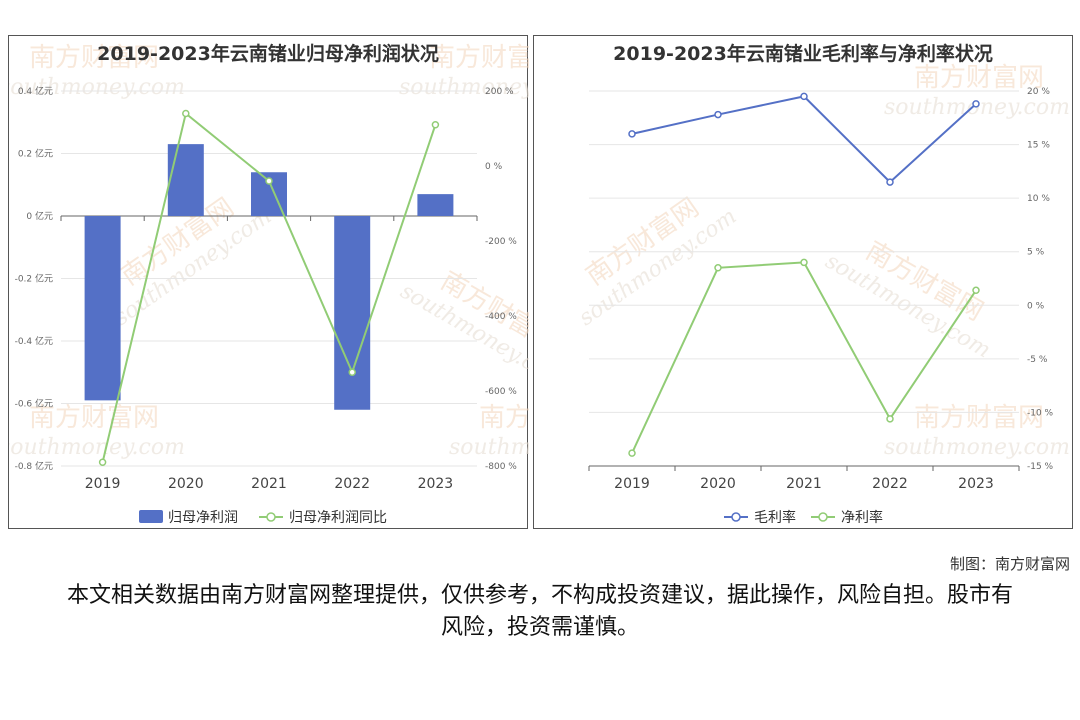  I want to click on right-tick-label: -10 %, so click(1040, 413).